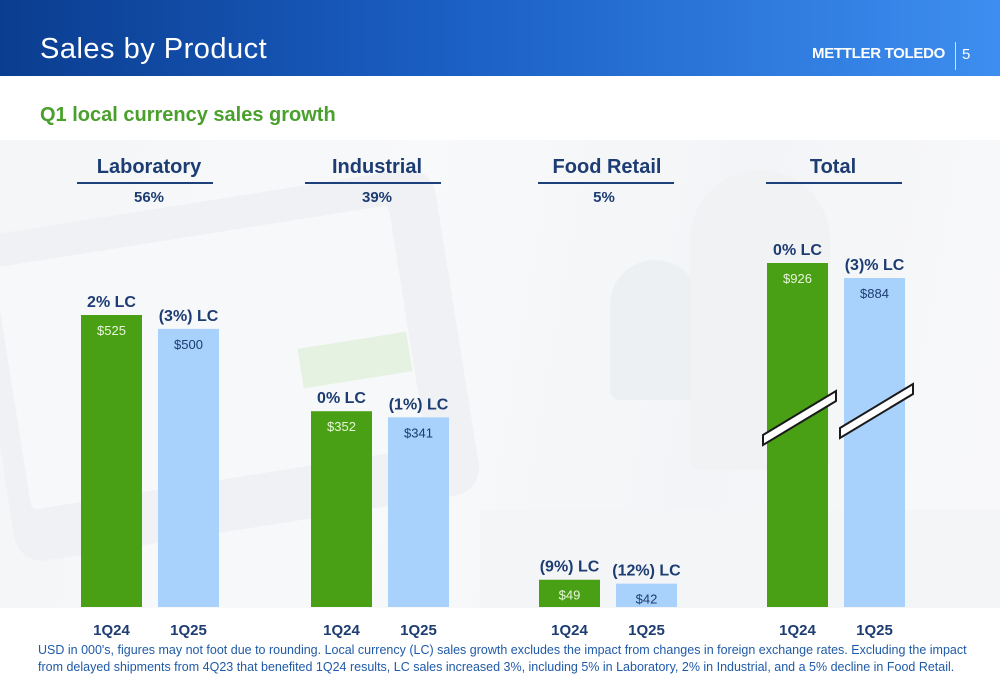 The image size is (1000, 685). What do you see at coordinates (500, 38) in the screenshot?
I see `header-banner: Sales by Product METTLER TOLEDO 5` at bounding box center [500, 38].